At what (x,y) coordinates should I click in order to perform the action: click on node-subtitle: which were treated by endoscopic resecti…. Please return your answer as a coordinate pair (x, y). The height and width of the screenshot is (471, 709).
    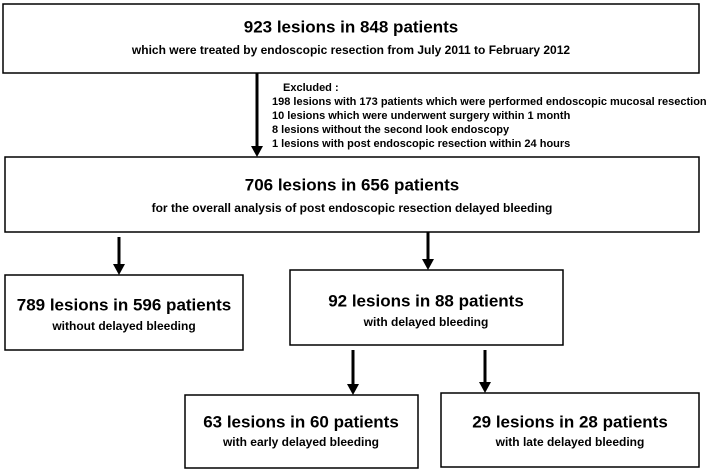
    Looking at the image, I should click on (350, 50).